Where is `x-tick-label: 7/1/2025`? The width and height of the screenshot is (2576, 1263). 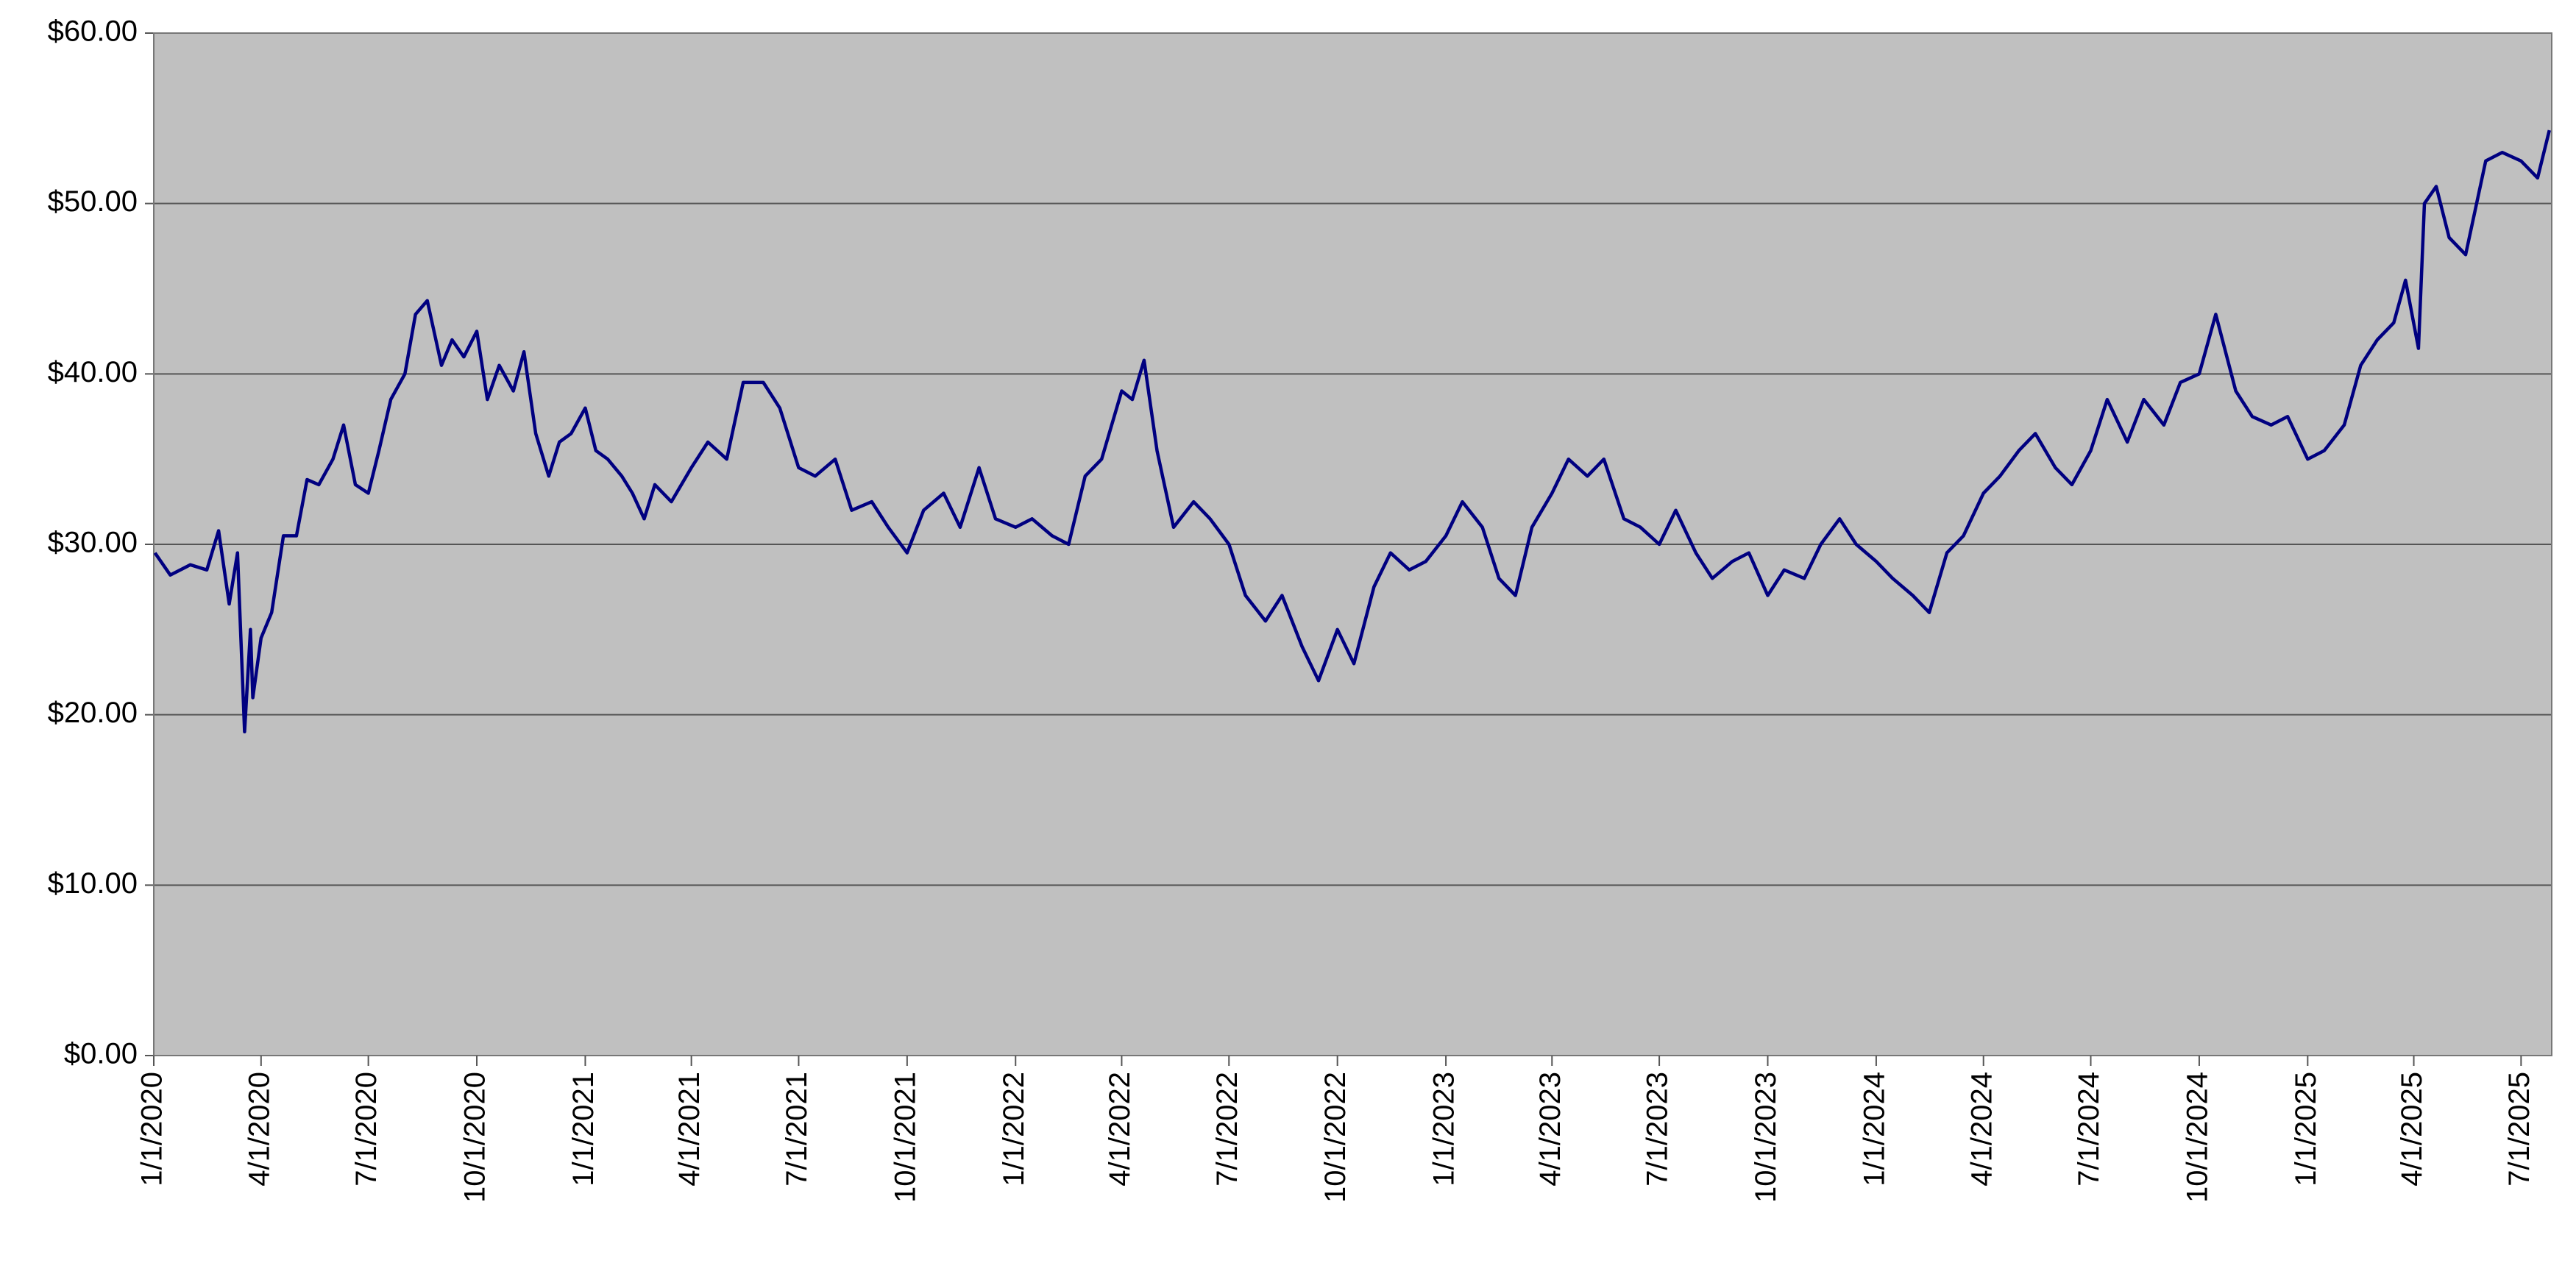 x-tick-label: 7/1/2025 is located at coordinates (2519, 1129).